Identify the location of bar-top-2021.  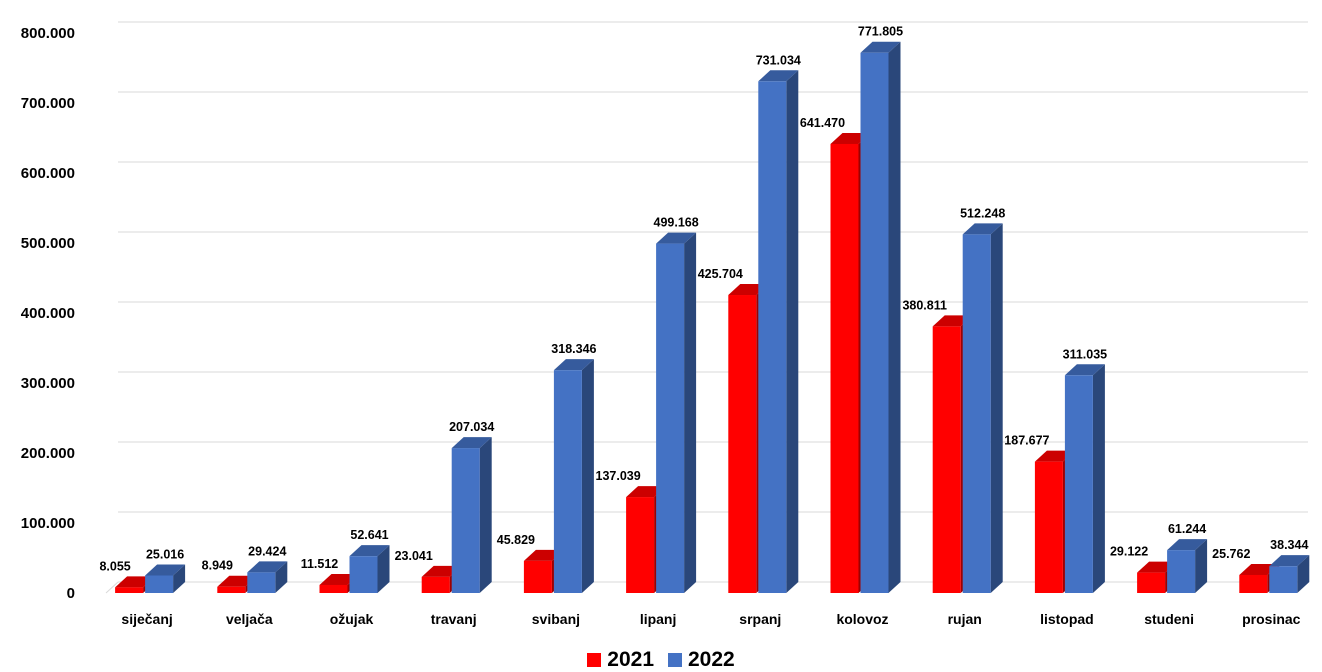
(237, 581).